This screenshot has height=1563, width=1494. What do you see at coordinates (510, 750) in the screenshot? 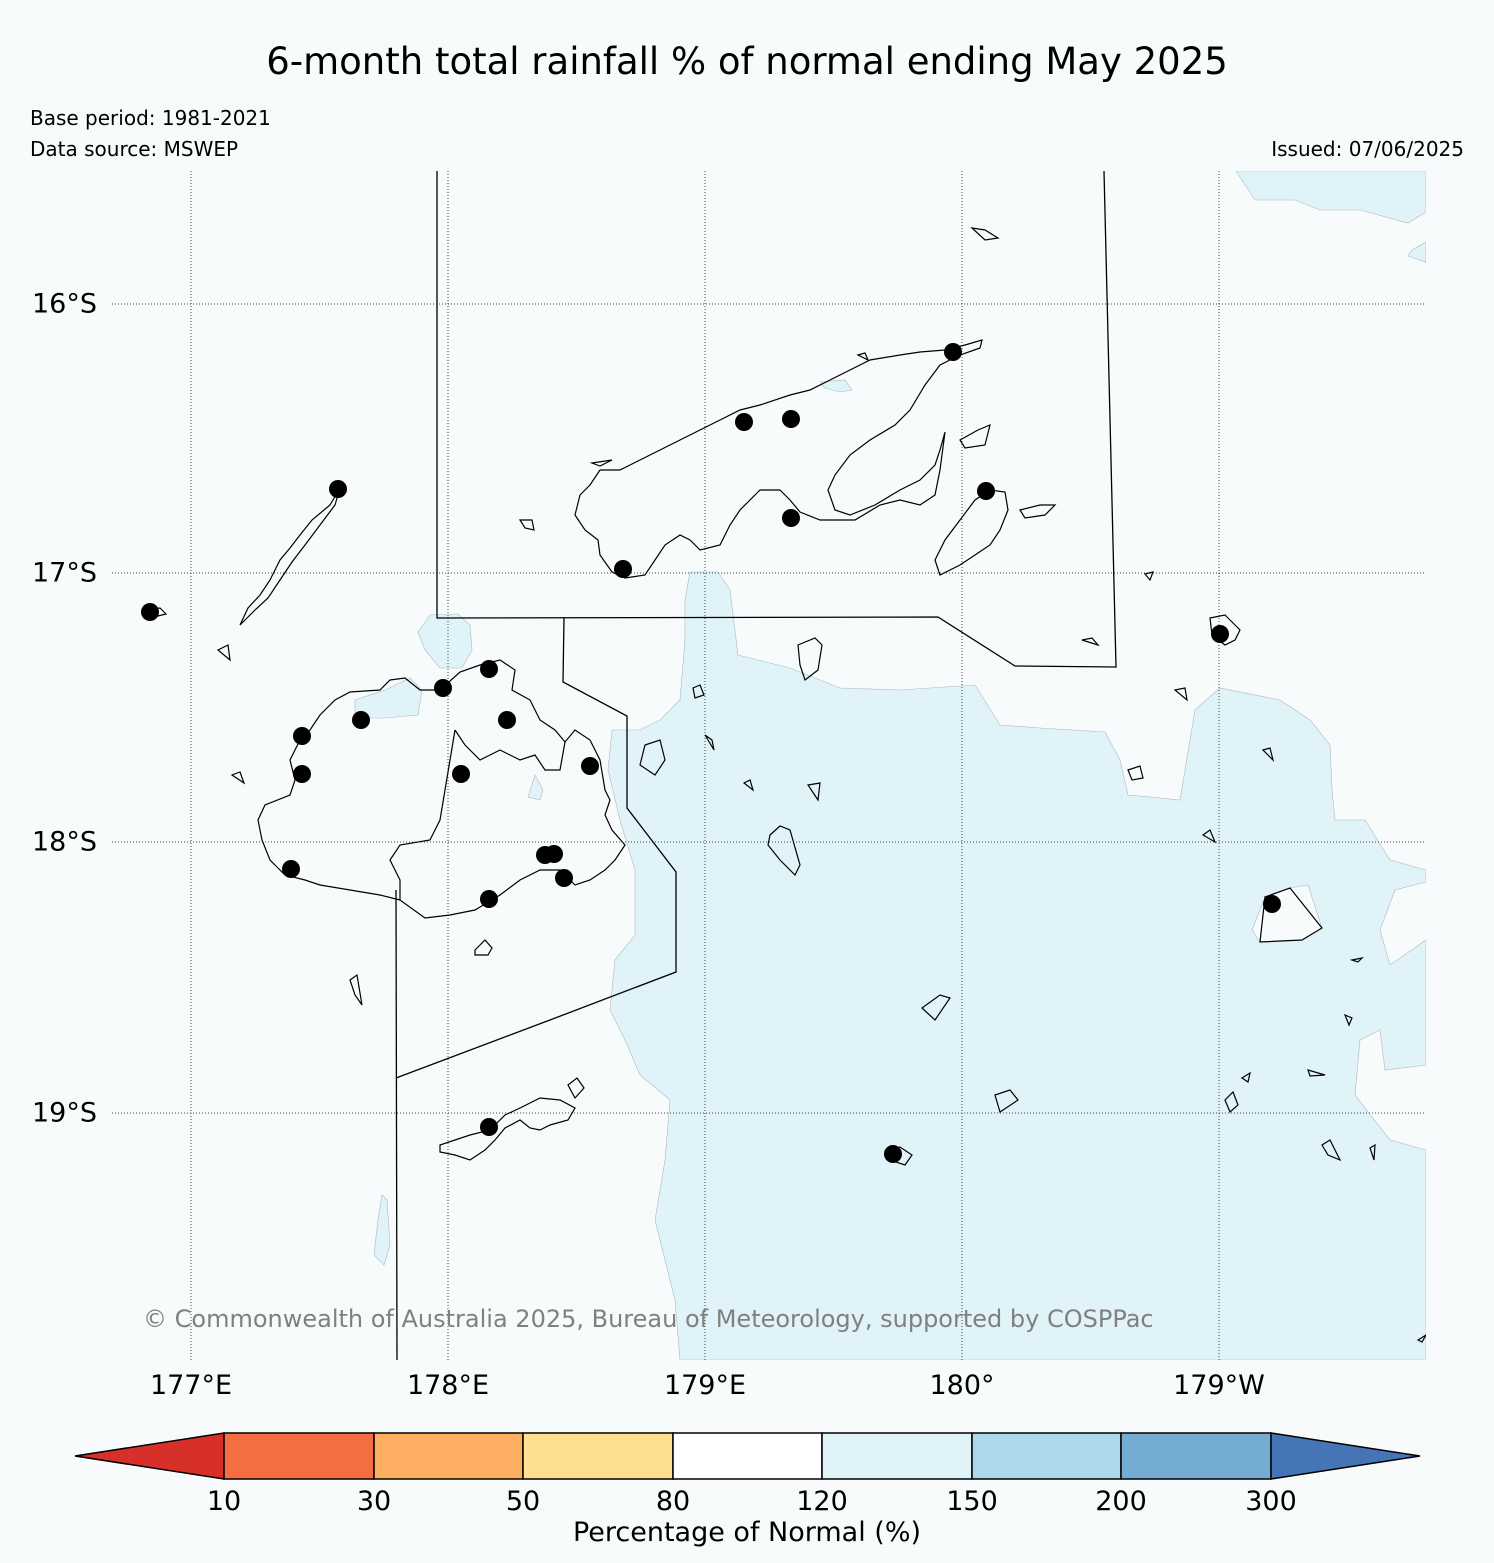
I see `viti-levu-inner` at bounding box center [510, 750].